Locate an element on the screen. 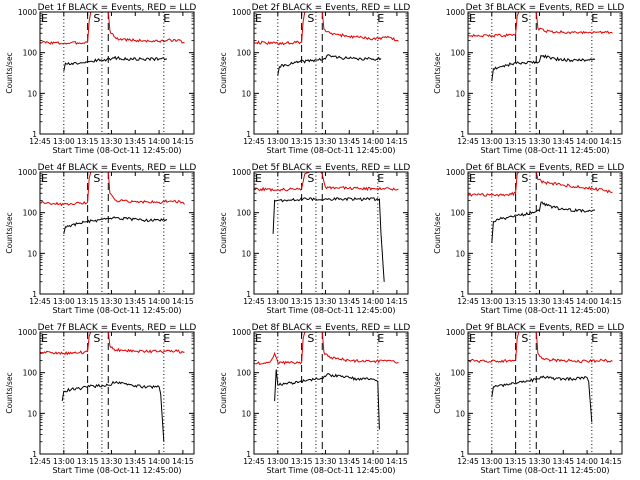 Image resolution: width=640 pixels, height=480 pixels. panel-title: Det 4f BLACK = Events, RED = LLD is located at coordinates (117, 168).